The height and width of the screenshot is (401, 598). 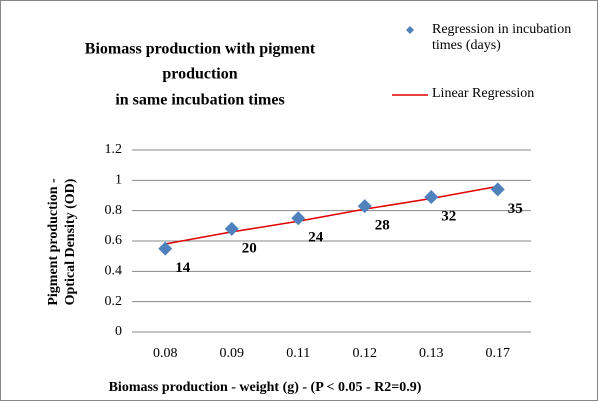 I want to click on x-tick-label: 0.17, so click(x=498, y=353).